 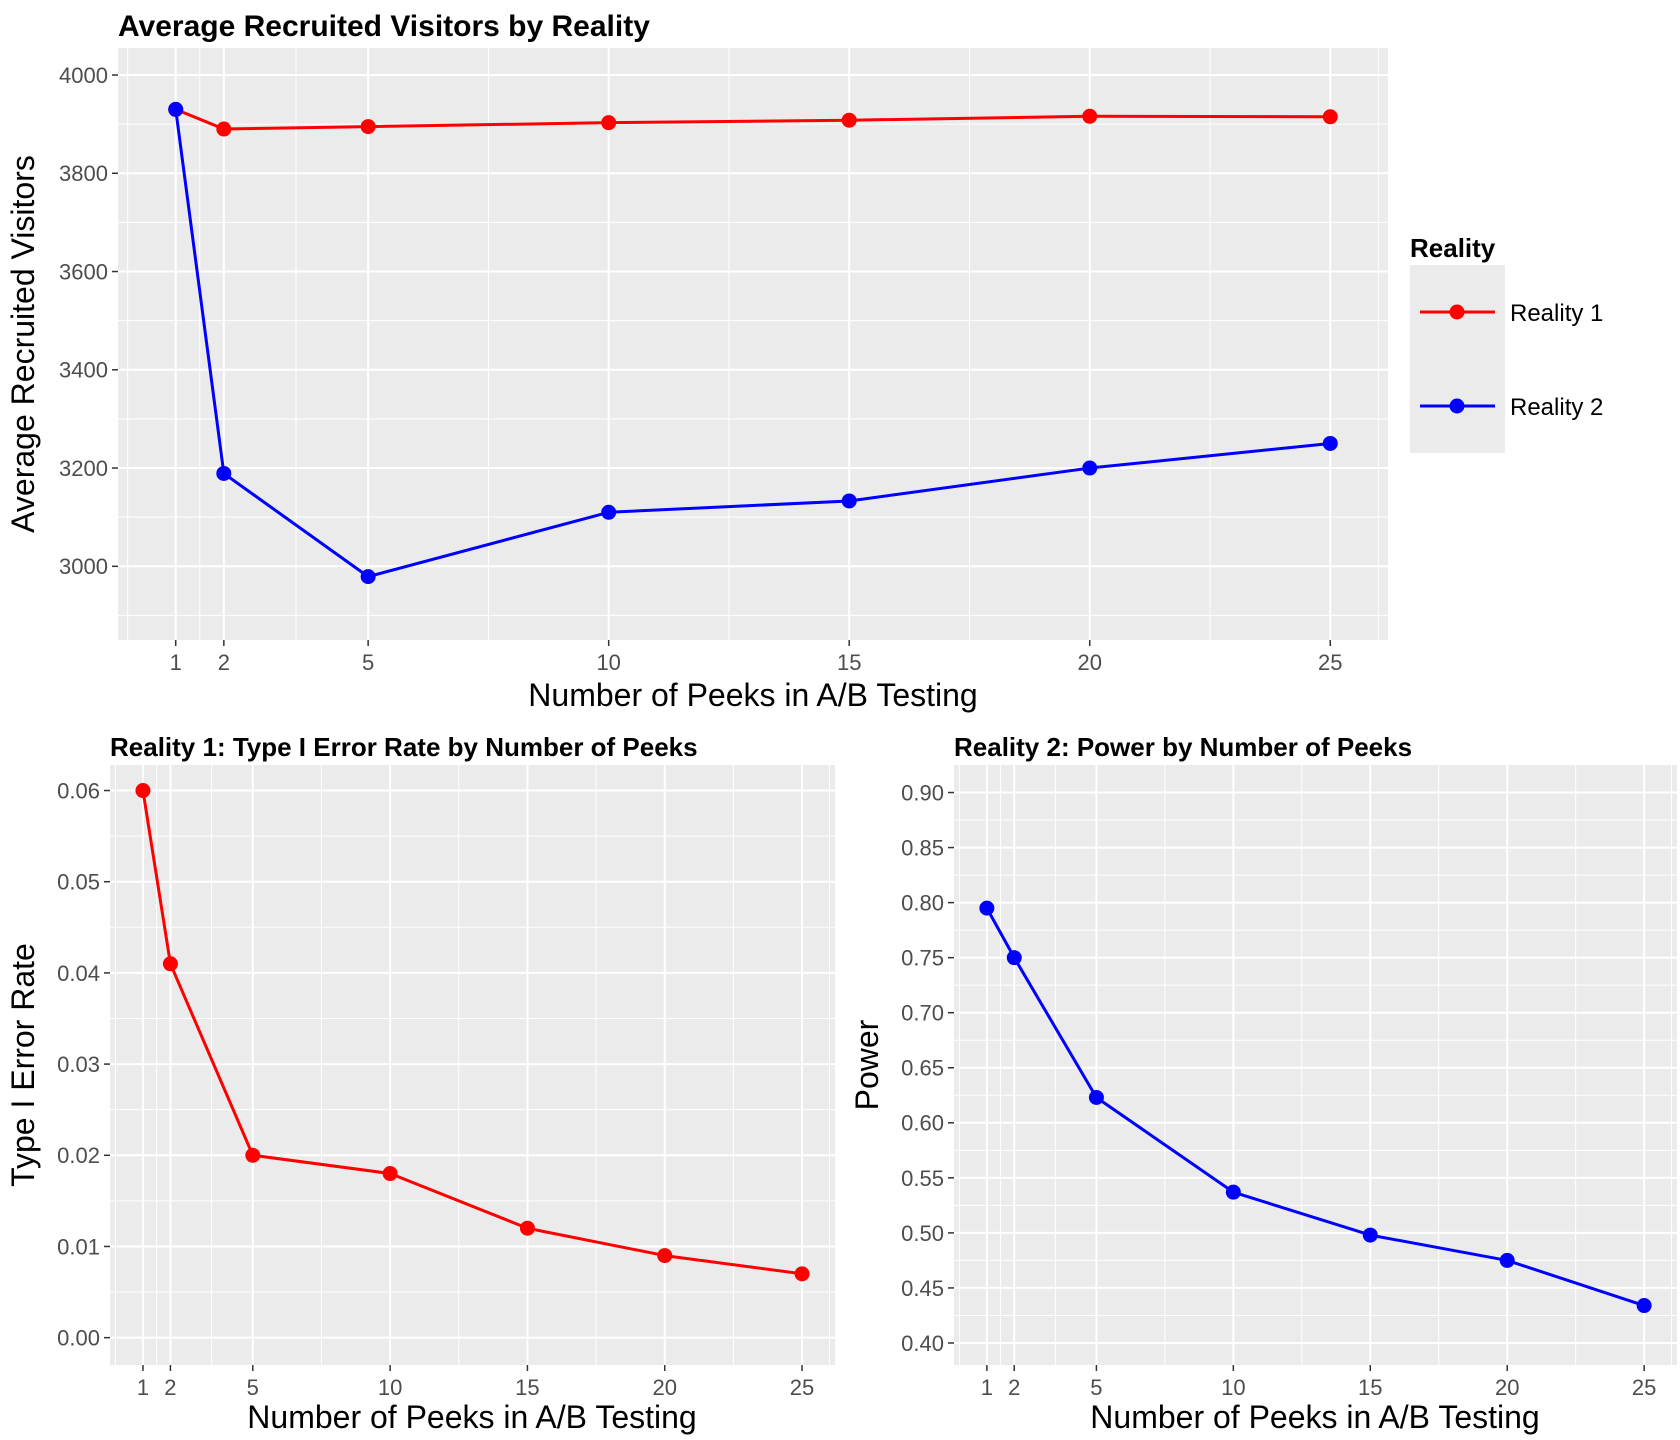 What do you see at coordinates (922, 847) in the screenshot?
I see `y-tick-label: 0.85` at bounding box center [922, 847].